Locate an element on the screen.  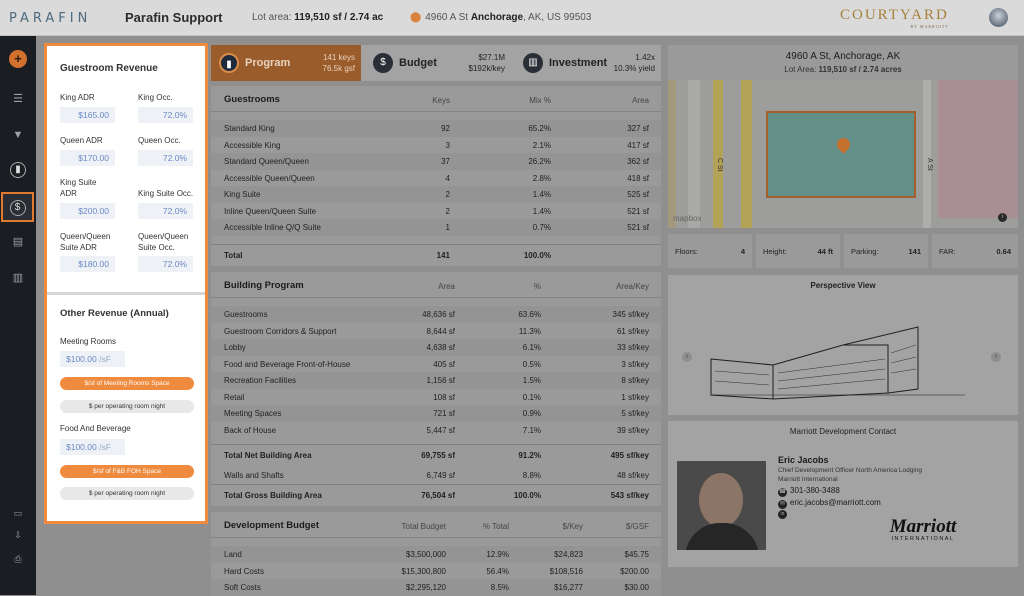
sidebar: + ☰ ▼ ▮ $ ▤ ▥ ▭ ⇩ ⎙ is located at coordinates (18, 315).